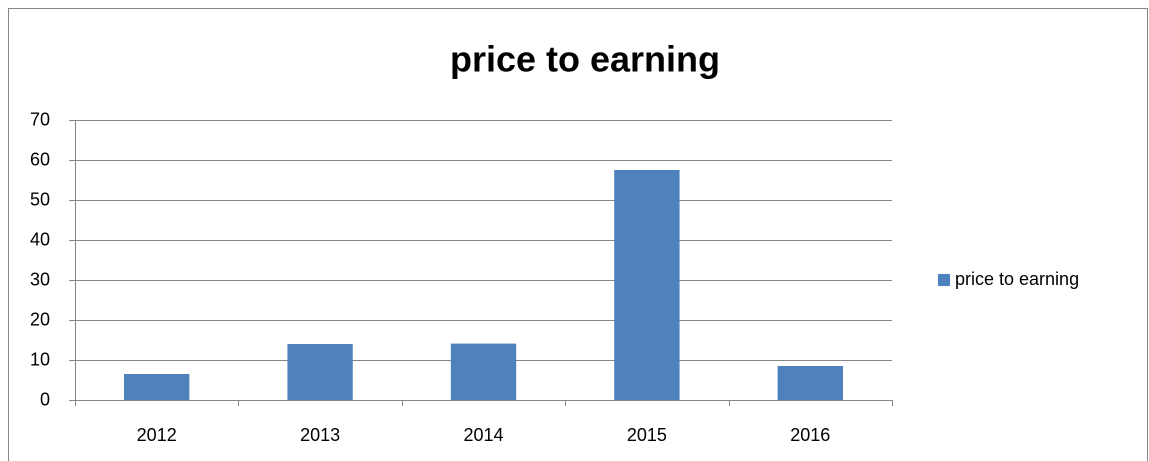  I want to click on x-tick-label: 2016, so click(810, 435).